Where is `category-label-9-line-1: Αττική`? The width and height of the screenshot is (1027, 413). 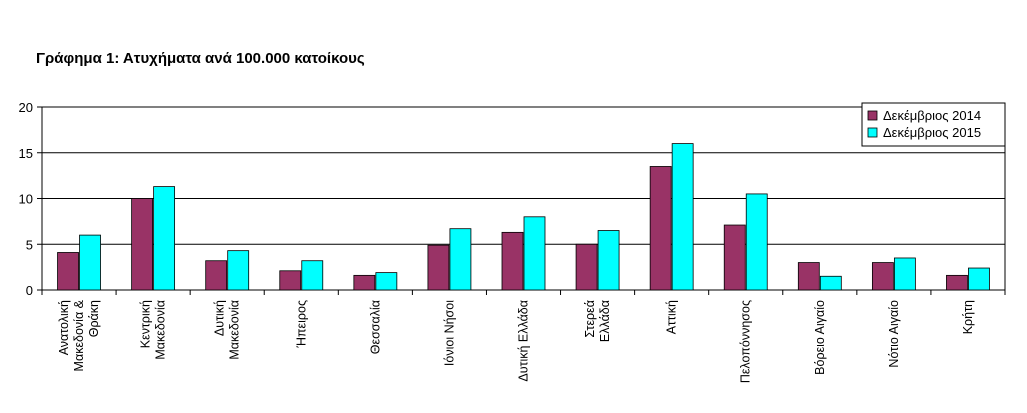 category-label-9-line-1: Αττική is located at coordinates (672, 317).